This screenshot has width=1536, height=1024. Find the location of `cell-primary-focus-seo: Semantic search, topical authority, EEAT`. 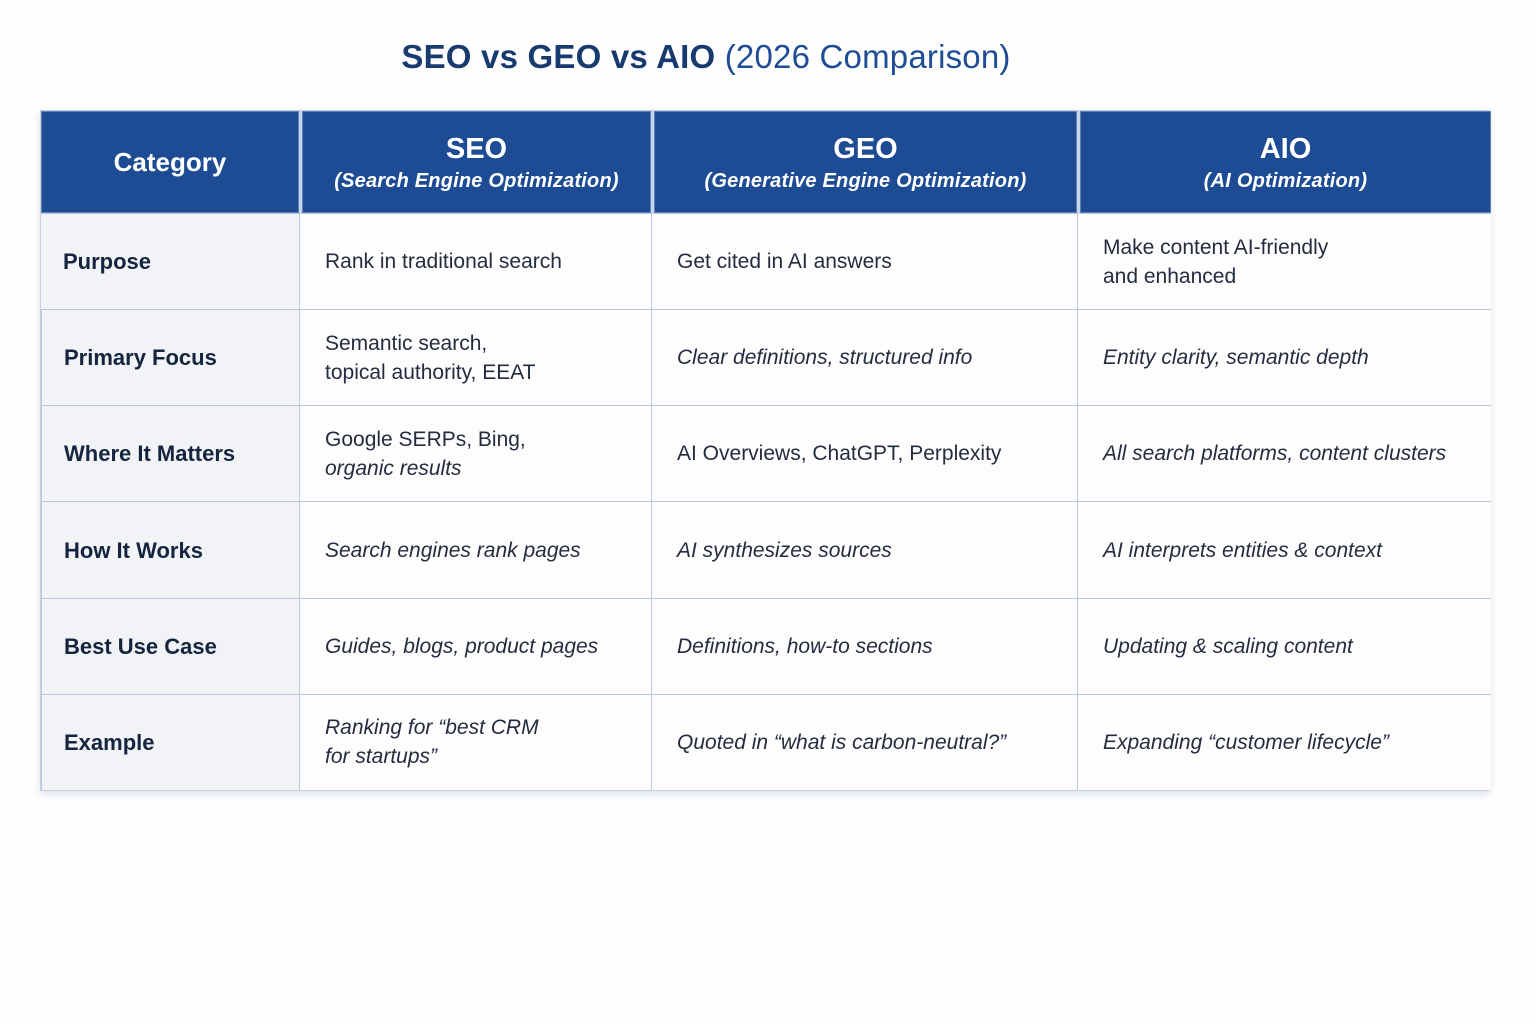

cell-primary-focus-seo: Semantic search, topical authority, EEAT is located at coordinates (475, 357).